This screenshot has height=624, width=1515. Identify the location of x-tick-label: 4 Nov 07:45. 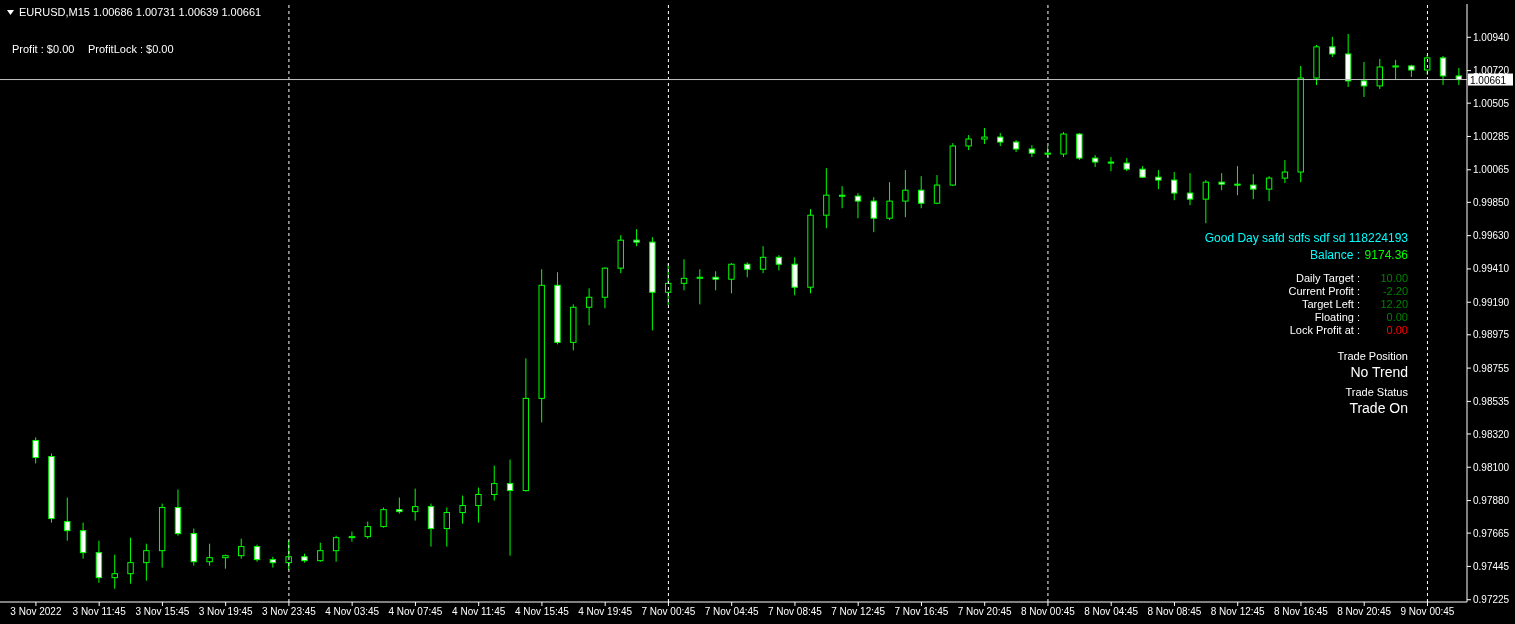
(415, 612).